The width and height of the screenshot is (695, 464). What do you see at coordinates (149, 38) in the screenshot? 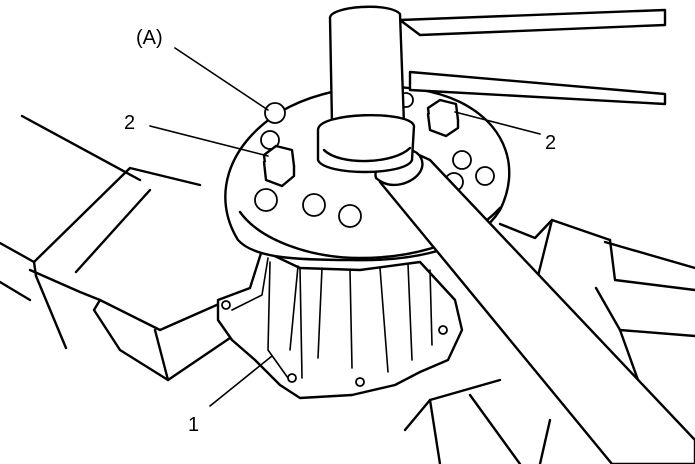
I see `callout-tool-a: (A)` at bounding box center [149, 38].